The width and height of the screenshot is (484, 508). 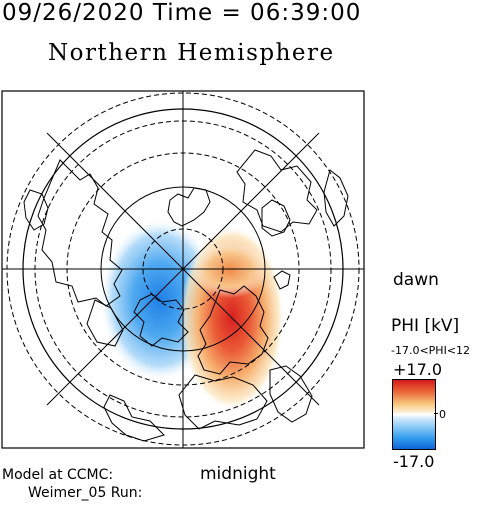 I want to click on colorbar-max-label: +17.0, so click(x=418, y=369).